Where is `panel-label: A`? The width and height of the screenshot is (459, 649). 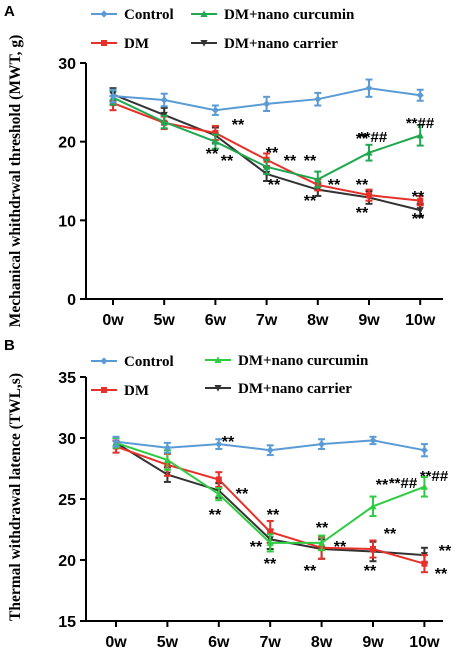
panel-label: A is located at coordinates (9, 11).